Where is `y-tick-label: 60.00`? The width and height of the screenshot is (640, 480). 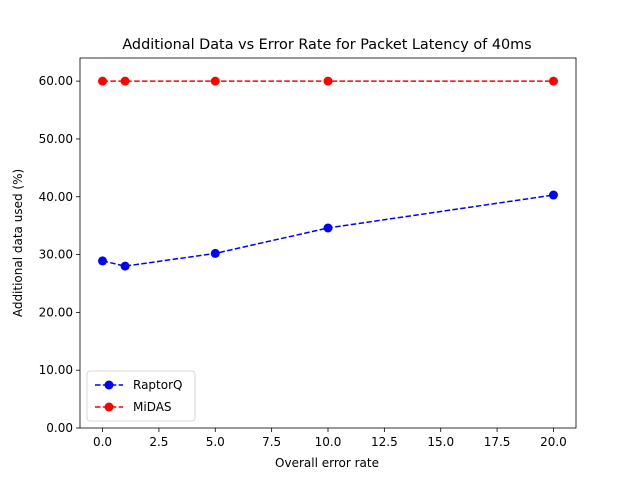 y-tick-label: 60.00 is located at coordinates (56, 81).